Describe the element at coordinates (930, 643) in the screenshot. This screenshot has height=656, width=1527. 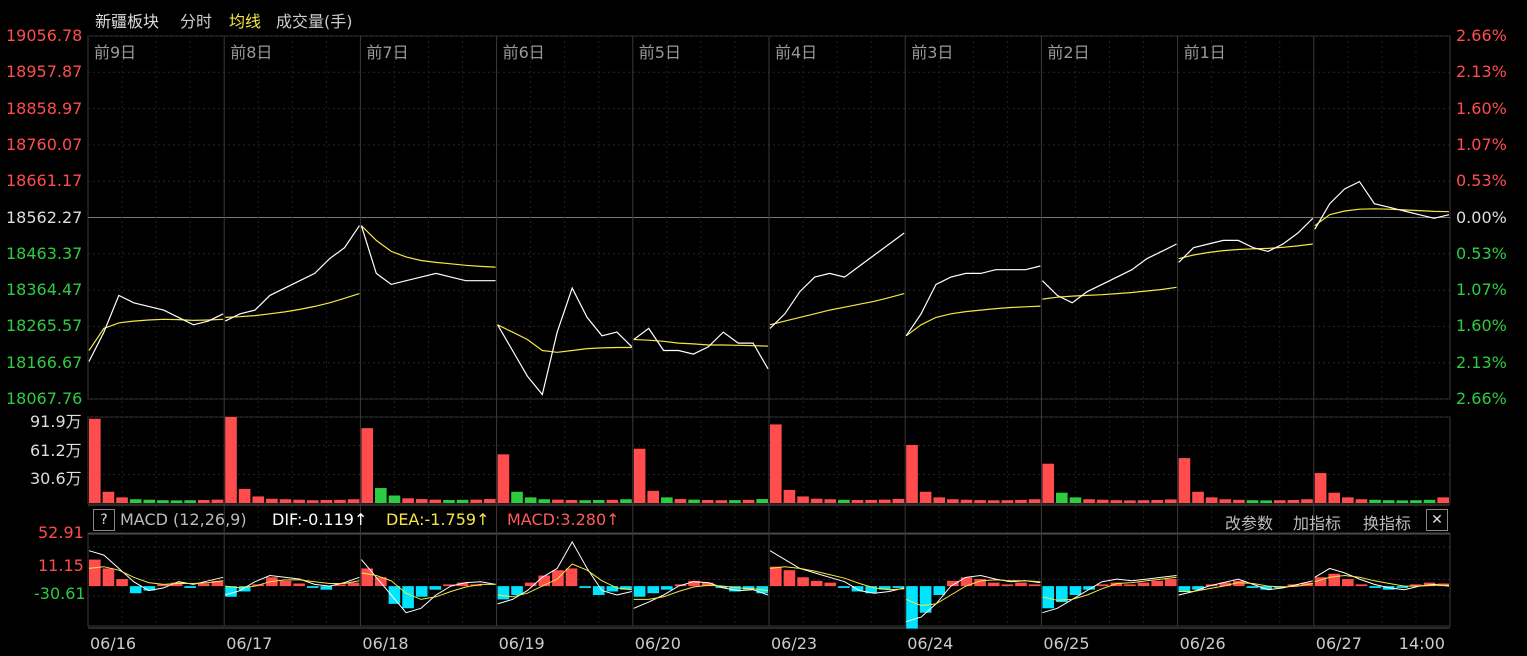
I see `date-tick: 06/24` at that location.